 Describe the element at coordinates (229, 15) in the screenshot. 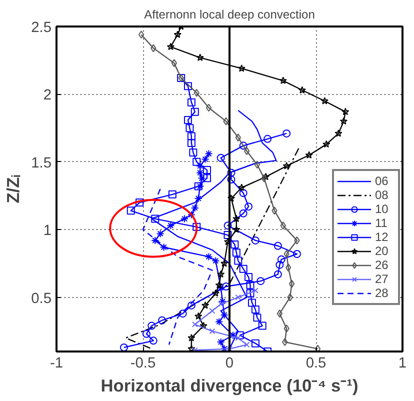

I see `chart-title: Afternonn local deep convection` at that location.